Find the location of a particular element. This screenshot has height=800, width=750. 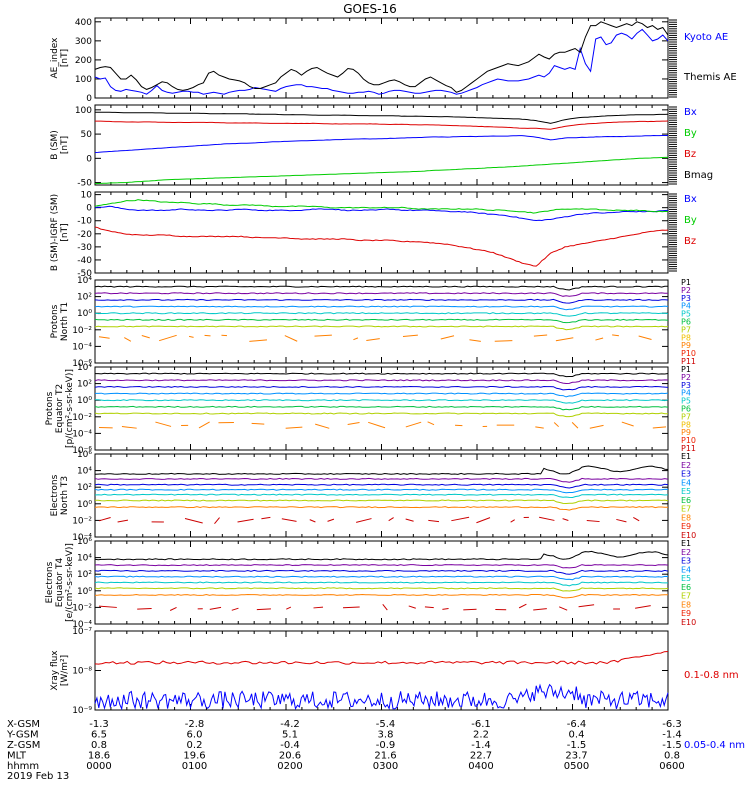

x-row-value: 20.6 is located at coordinates (290, 756).